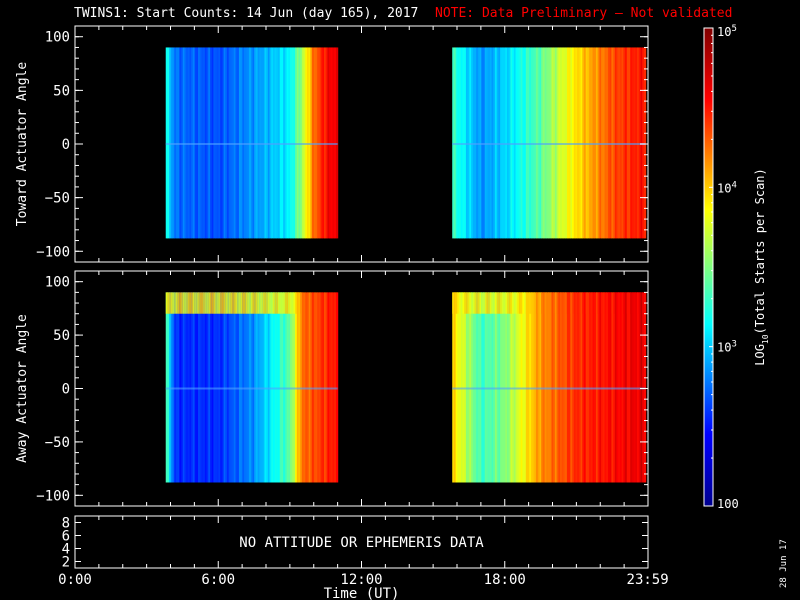 Image resolution: width=800 pixels, height=600 pixels. What do you see at coordinates (66, 550) in the screenshot?
I see `y-tick-label: 4` at bounding box center [66, 550].